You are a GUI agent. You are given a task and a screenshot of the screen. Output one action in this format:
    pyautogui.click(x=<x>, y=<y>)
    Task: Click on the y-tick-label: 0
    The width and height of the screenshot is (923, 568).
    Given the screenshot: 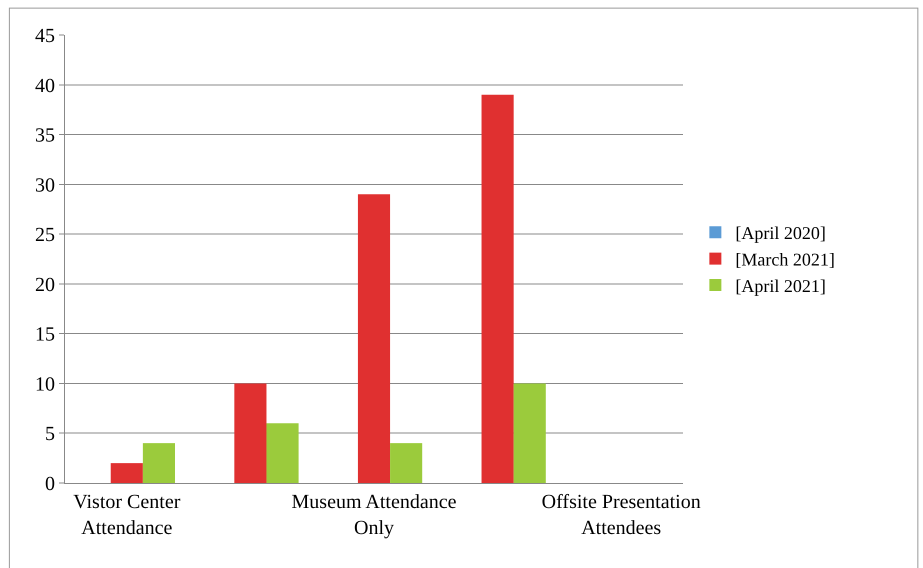 What is the action you would take?
    pyautogui.click(x=50, y=484)
    